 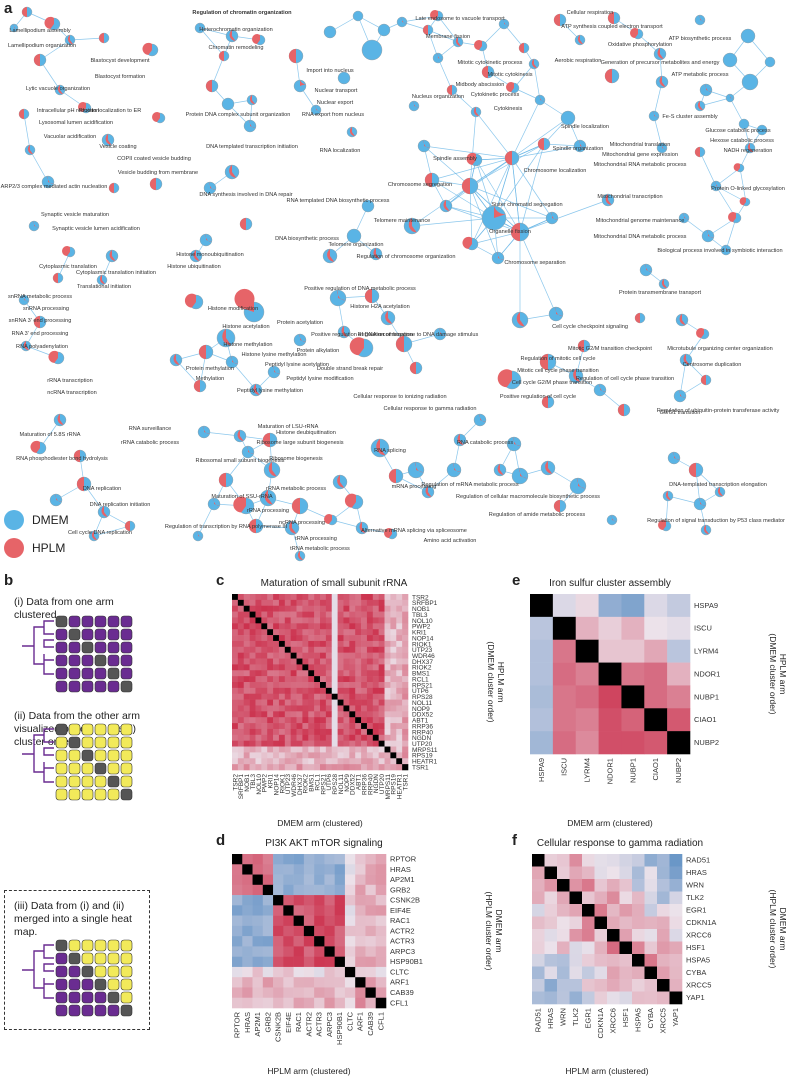 I want to click on heatmap-row-label: DDX52, so click(x=422, y=715).